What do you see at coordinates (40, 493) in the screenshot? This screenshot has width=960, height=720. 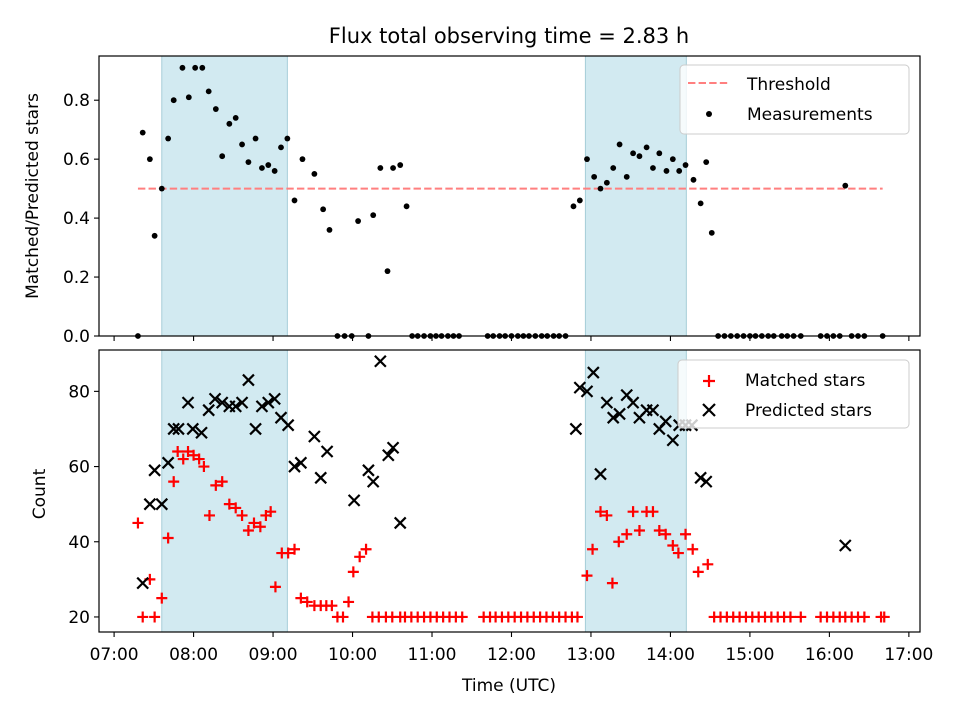 I see `bottom-panel-ylabel: Count` at bounding box center [40, 493].